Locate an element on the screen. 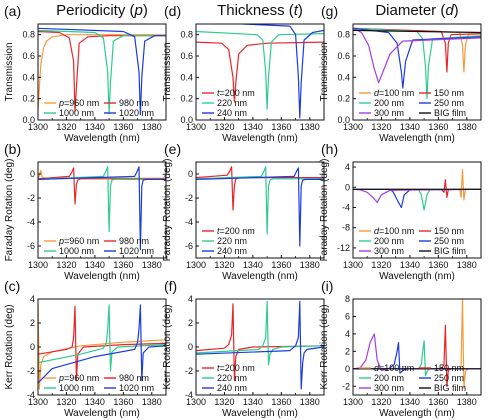  y-tick-label: 0.2 is located at coordinates (343, 99).